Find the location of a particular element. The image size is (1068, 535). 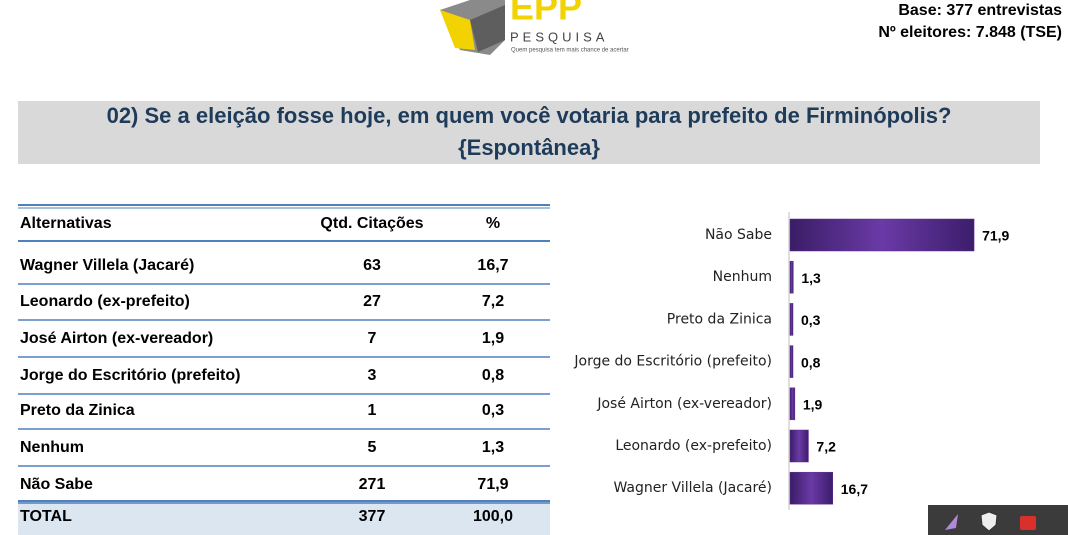

voters: Nº eleitores: 7.848 (TSE) is located at coordinates (970, 32).